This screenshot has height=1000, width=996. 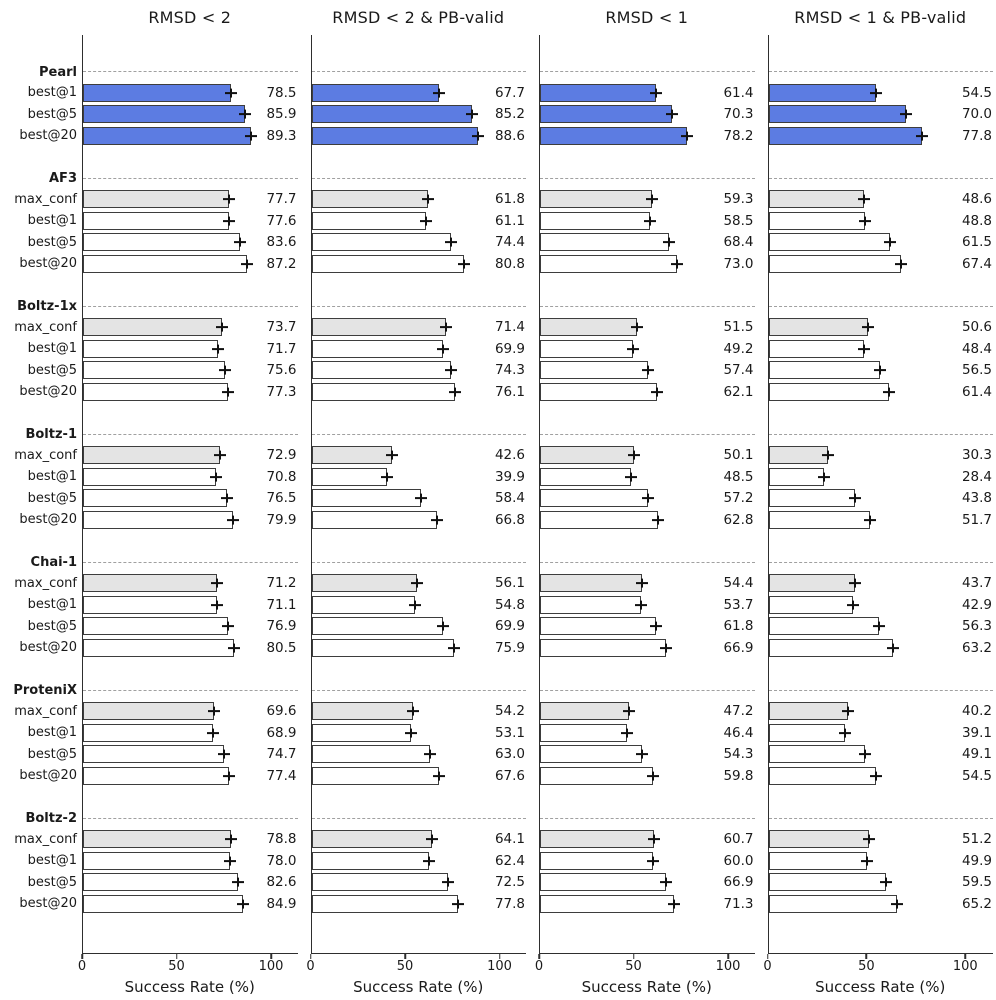 What do you see at coordinates (509, 754) in the screenshot?
I see `value-label: 63.0` at bounding box center [509, 754].